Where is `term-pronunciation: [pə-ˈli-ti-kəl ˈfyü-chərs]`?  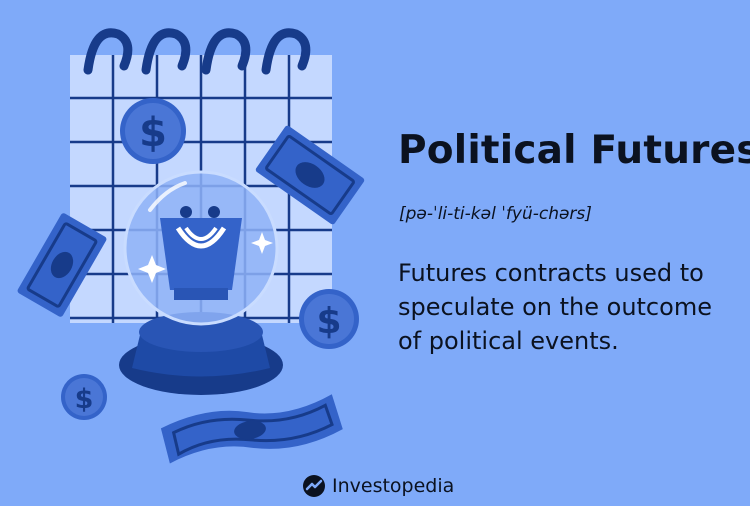
term-pronunciation: [pə-ˈli-ti-kəl ˈfyü-chərs] is located at coordinates (495, 214).